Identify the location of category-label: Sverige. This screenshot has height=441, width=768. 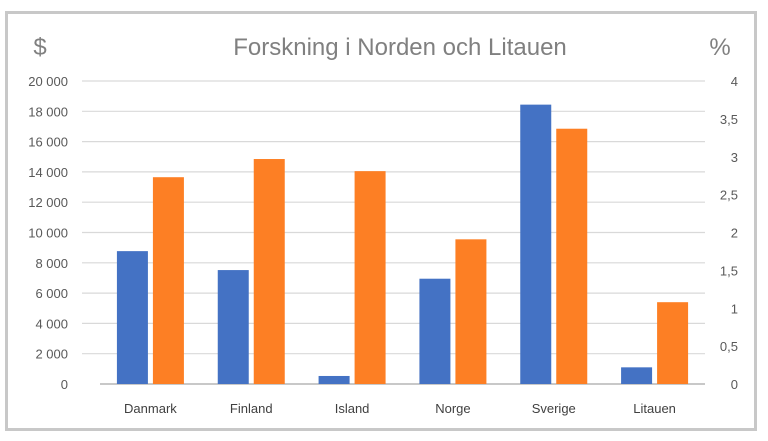
(554, 408).